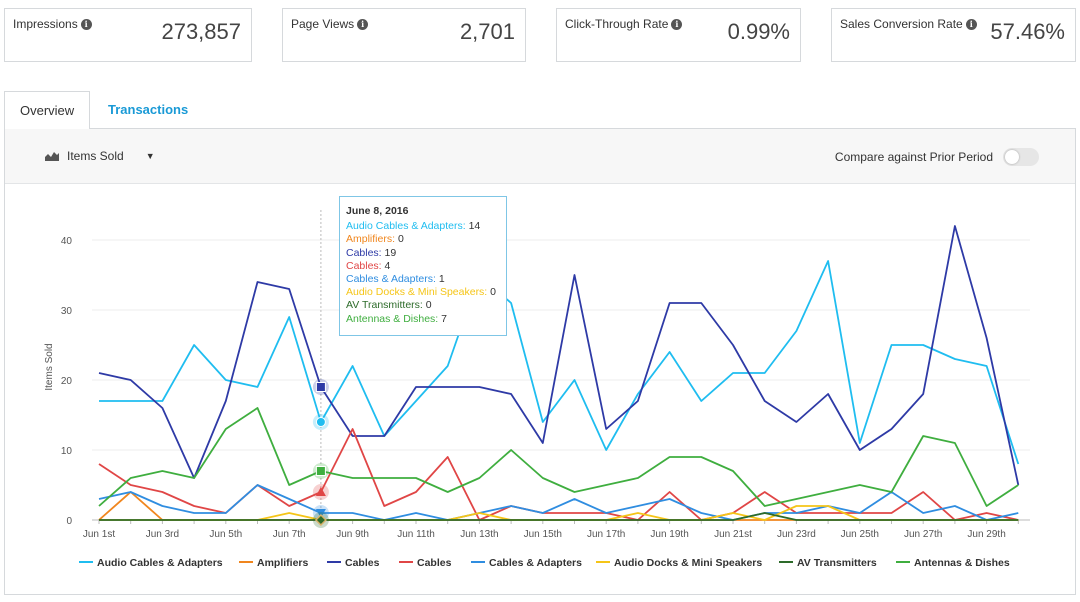 Image resolution: width=1080 pixels, height=602 pixels. Describe the element at coordinates (148, 109) in the screenshot. I see `tab-transactions: Transactions` at that location.